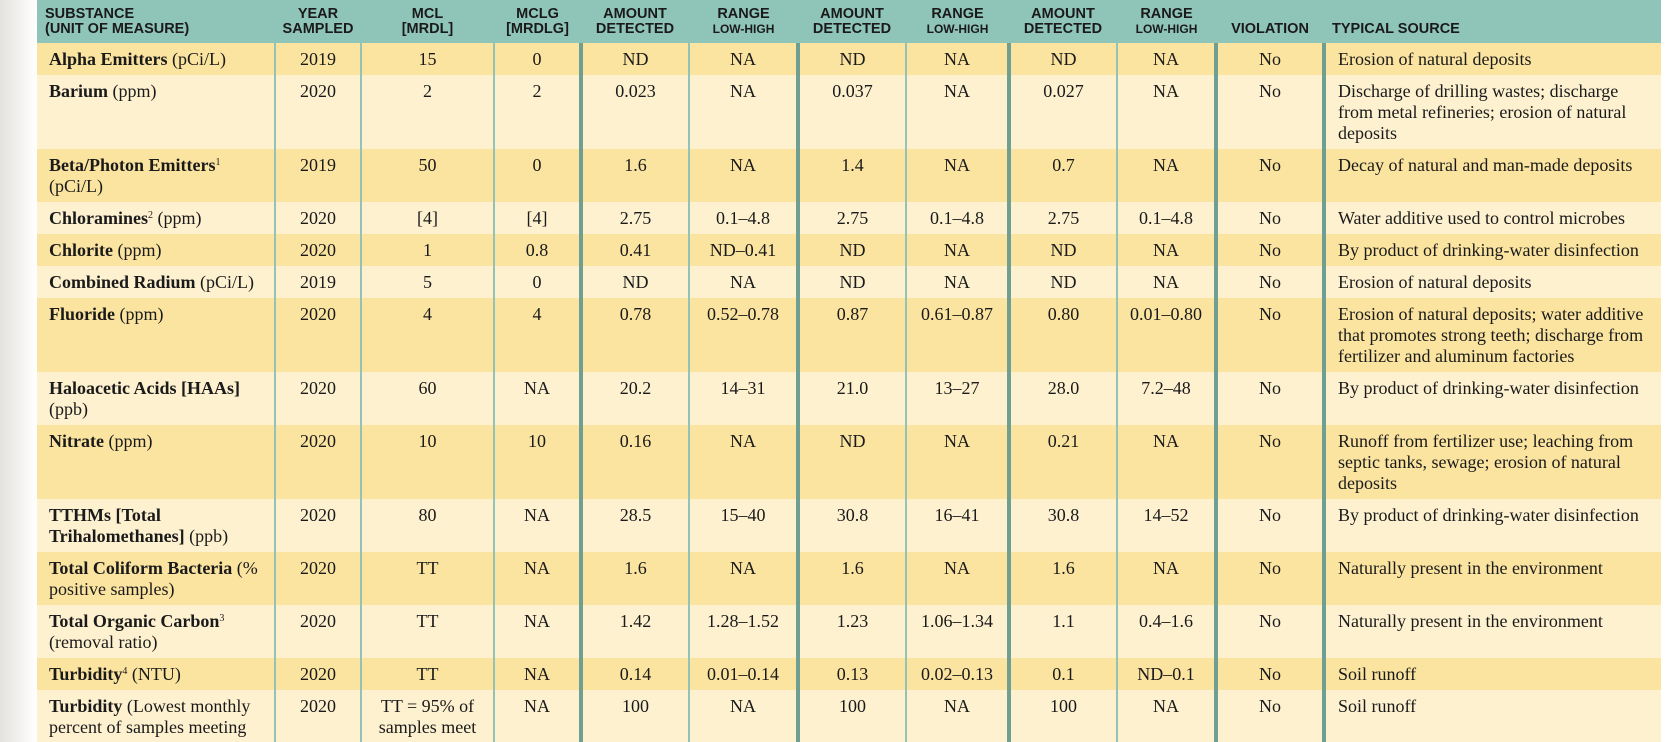 This screenshot has width=1677, height=742. What do you see at coordinates (957, 398) in the screenshot?
I see `value-cell: 13–27` at bounding box center [957, 398].